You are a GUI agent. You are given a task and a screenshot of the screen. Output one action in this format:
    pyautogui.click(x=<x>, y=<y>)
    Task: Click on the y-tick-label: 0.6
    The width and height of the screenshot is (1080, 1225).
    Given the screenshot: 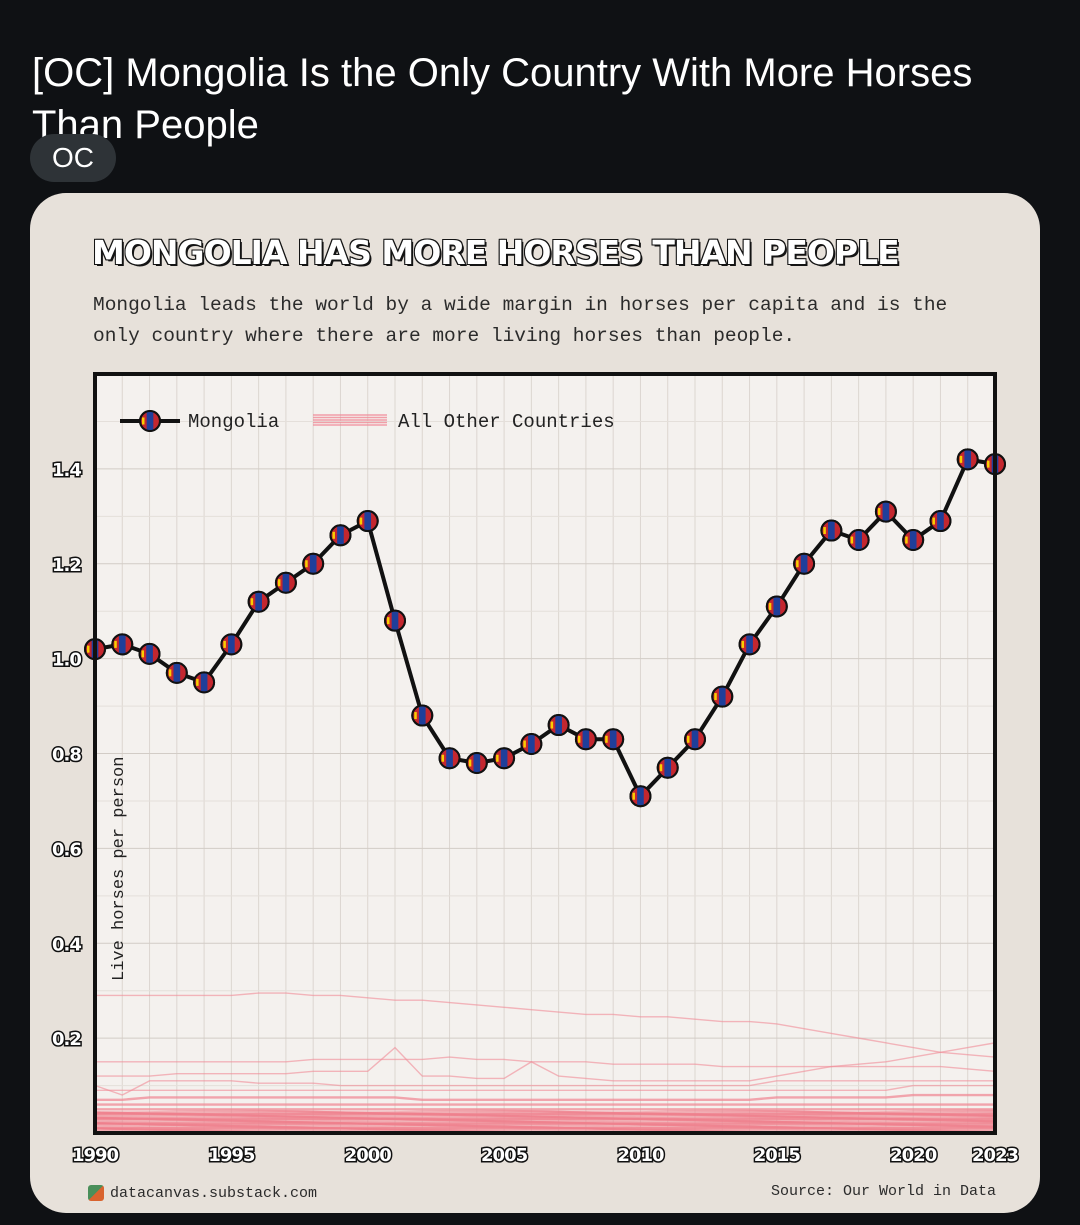 What is the action you would take?
    pyautogui.click(x=66, y=849)
    